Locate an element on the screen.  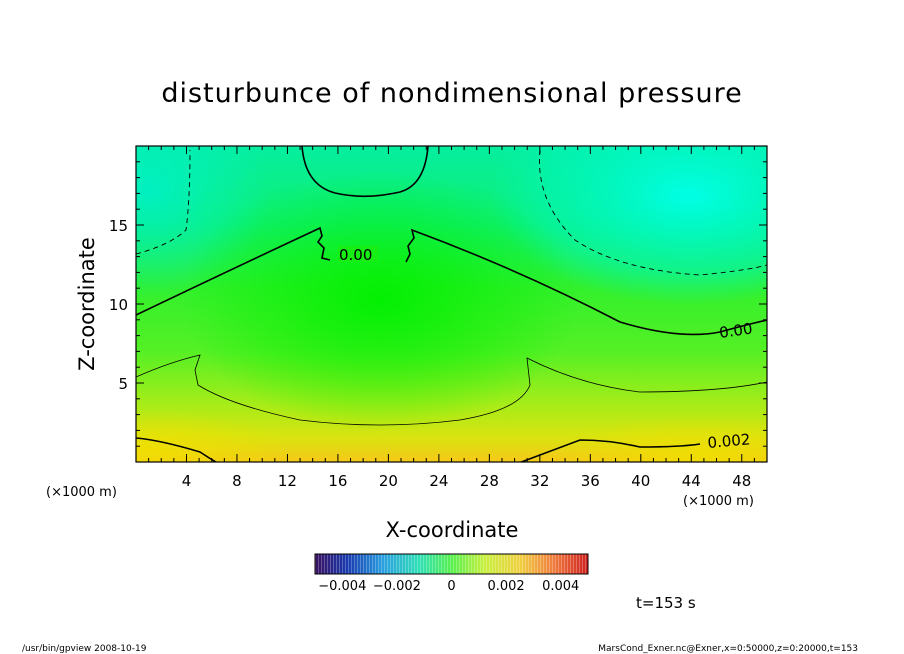
contour-dashed-right is located at coordinates (653, 212).